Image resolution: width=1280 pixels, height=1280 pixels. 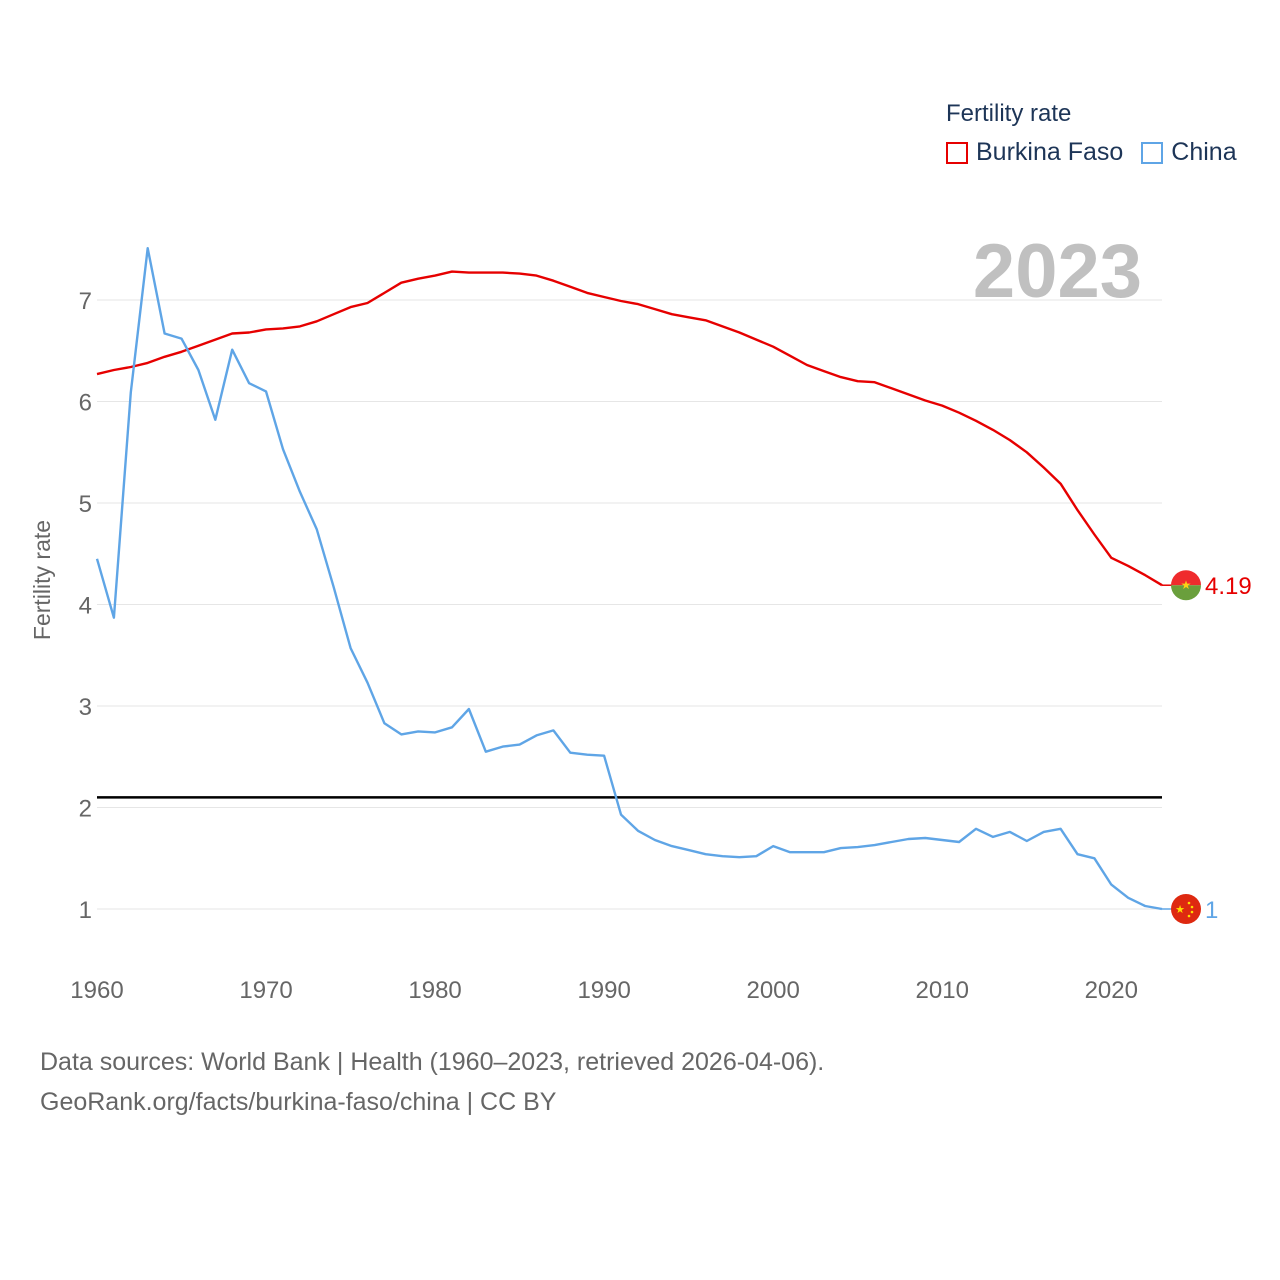 I want to click on legend-swatch-china, so click(x=1152, y=152).